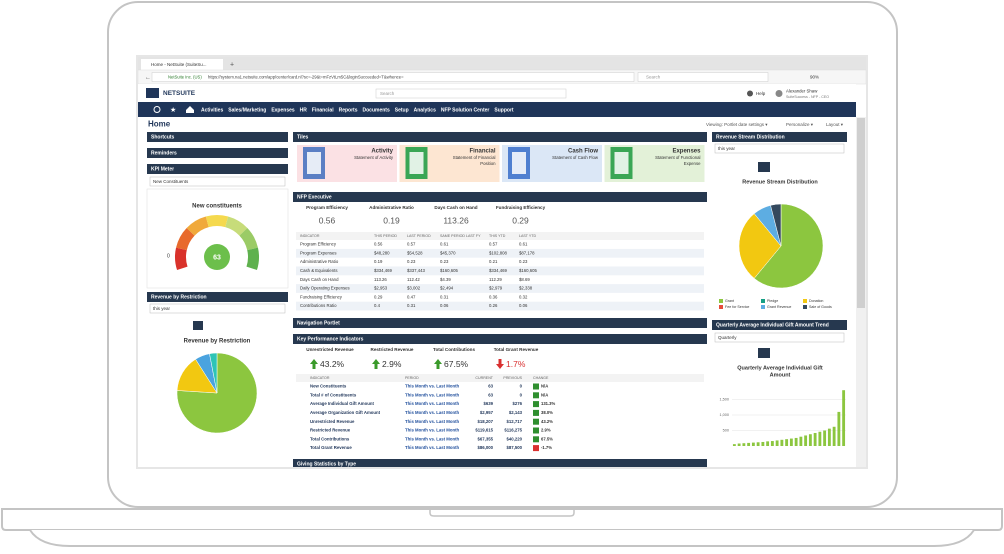  Describe the element at coordinates (162, 170) in the screenshot. I see `portlet-title: KPI Meter` at that location.